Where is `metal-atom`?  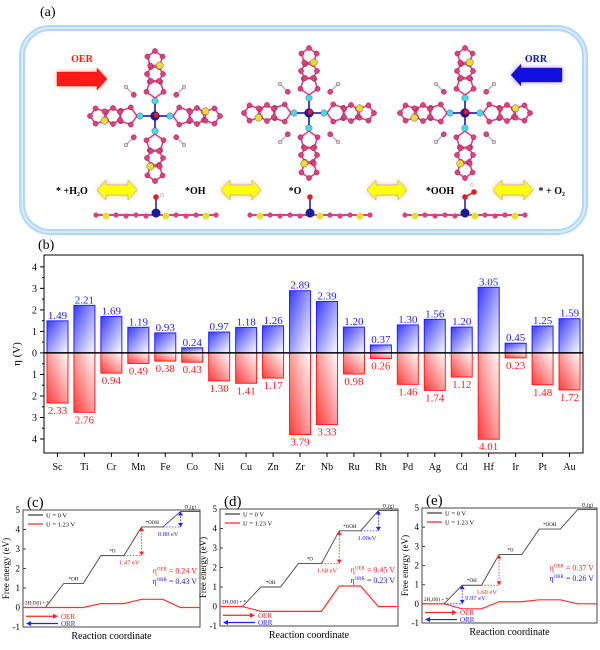 metal-atom is located at coordinates (156, 213).